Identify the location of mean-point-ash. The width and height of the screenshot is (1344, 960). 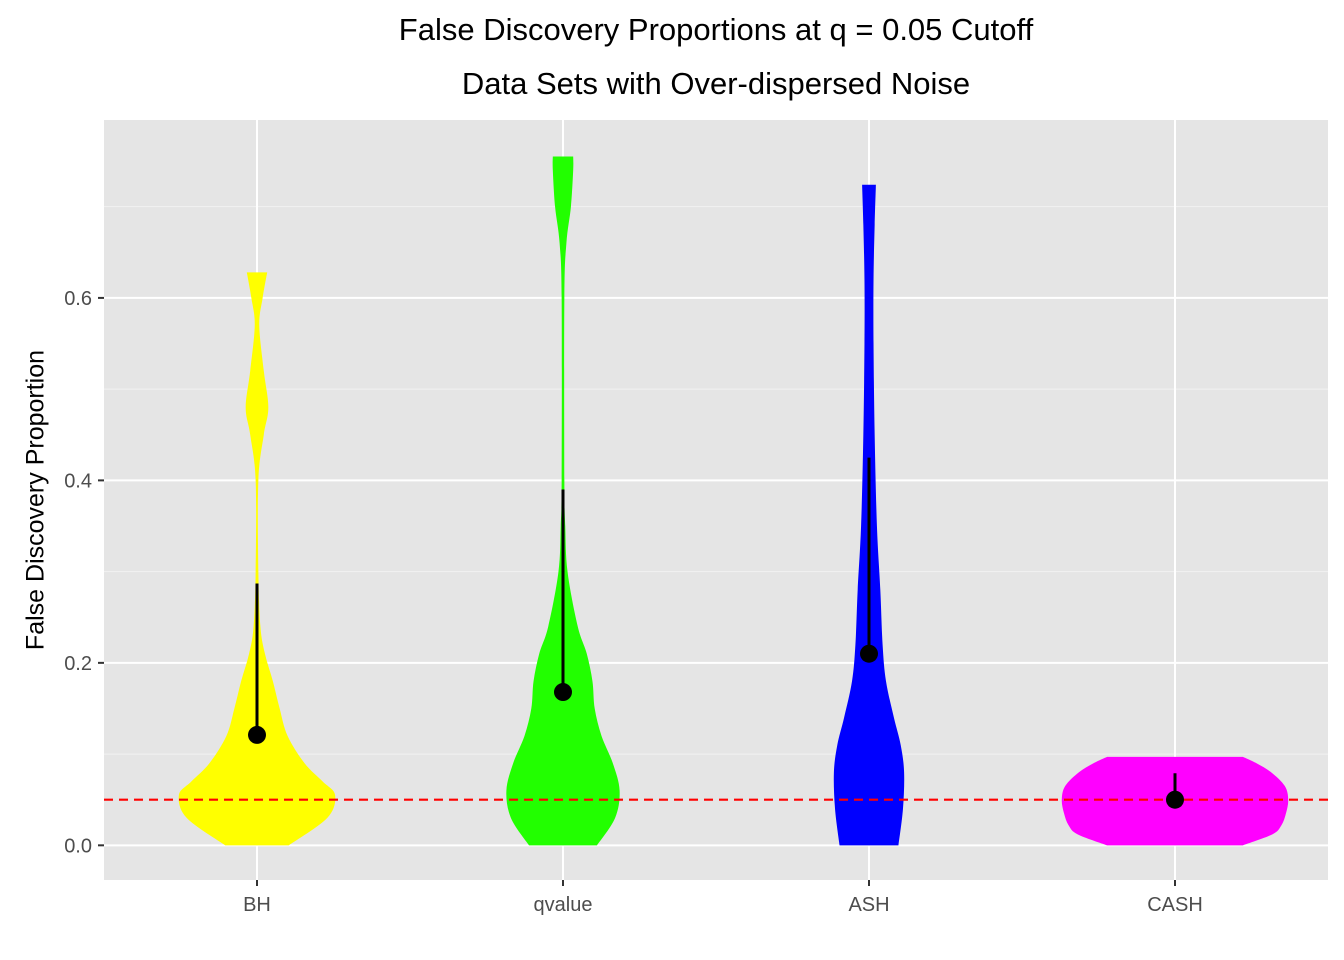
(869, 653).